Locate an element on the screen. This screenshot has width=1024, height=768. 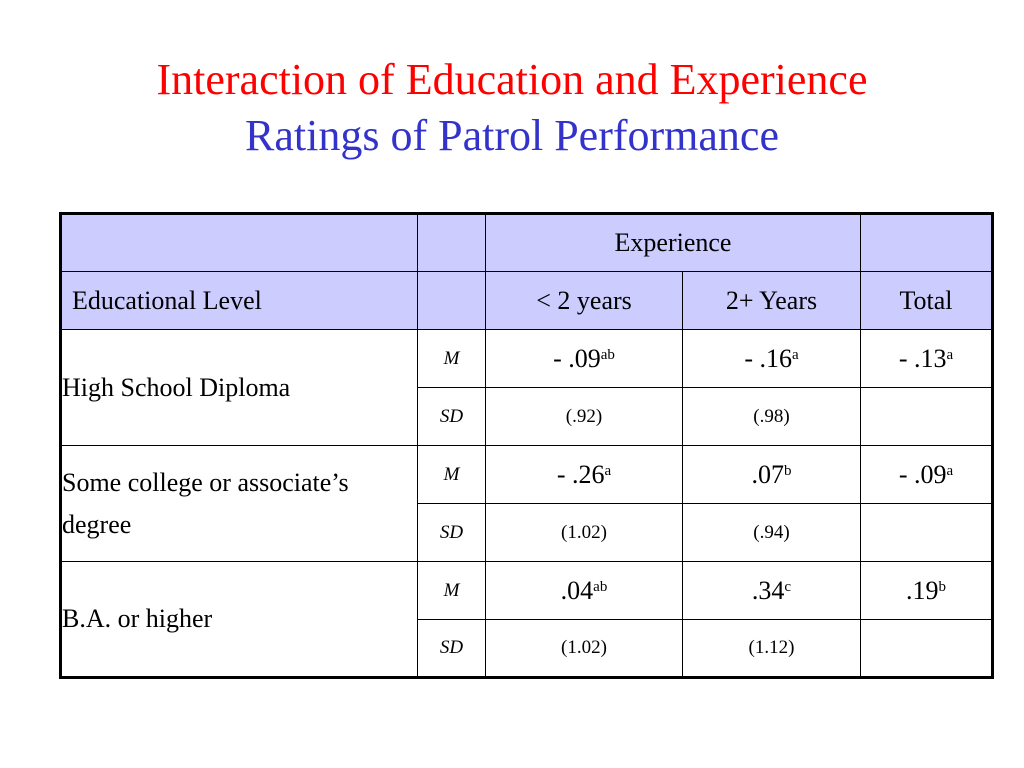
mean-value-cell: - .09ab is located at coordinates (584, 358).